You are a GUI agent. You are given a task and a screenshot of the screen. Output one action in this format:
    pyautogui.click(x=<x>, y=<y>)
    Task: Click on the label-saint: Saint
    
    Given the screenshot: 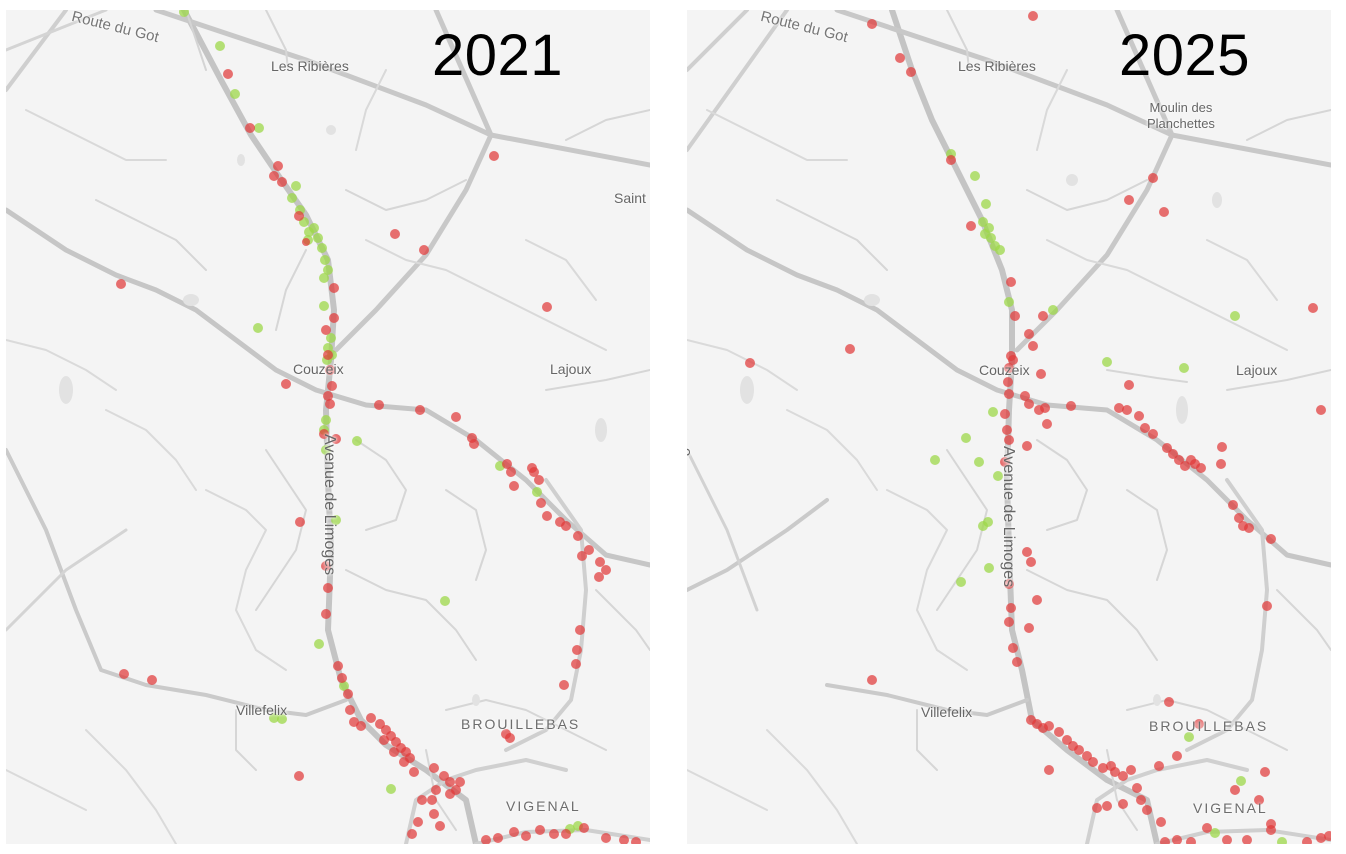 What is the action you would take?
    pyautogui.click(x=630, y=198)
    